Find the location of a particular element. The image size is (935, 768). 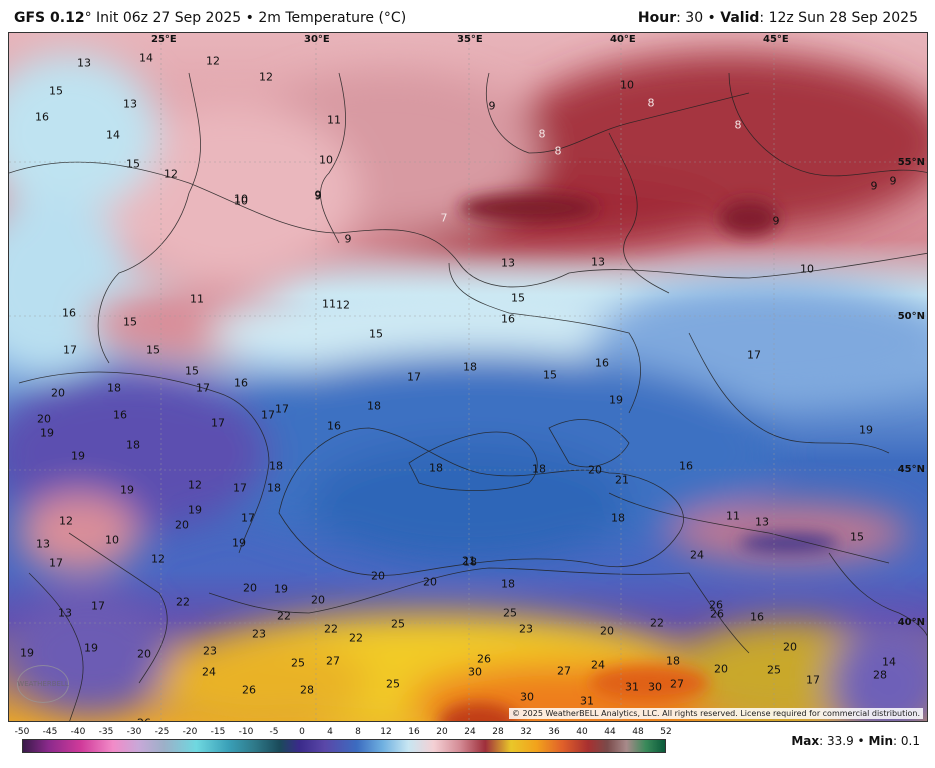

temperature-label: 28 is located at coordinates (307, 690).